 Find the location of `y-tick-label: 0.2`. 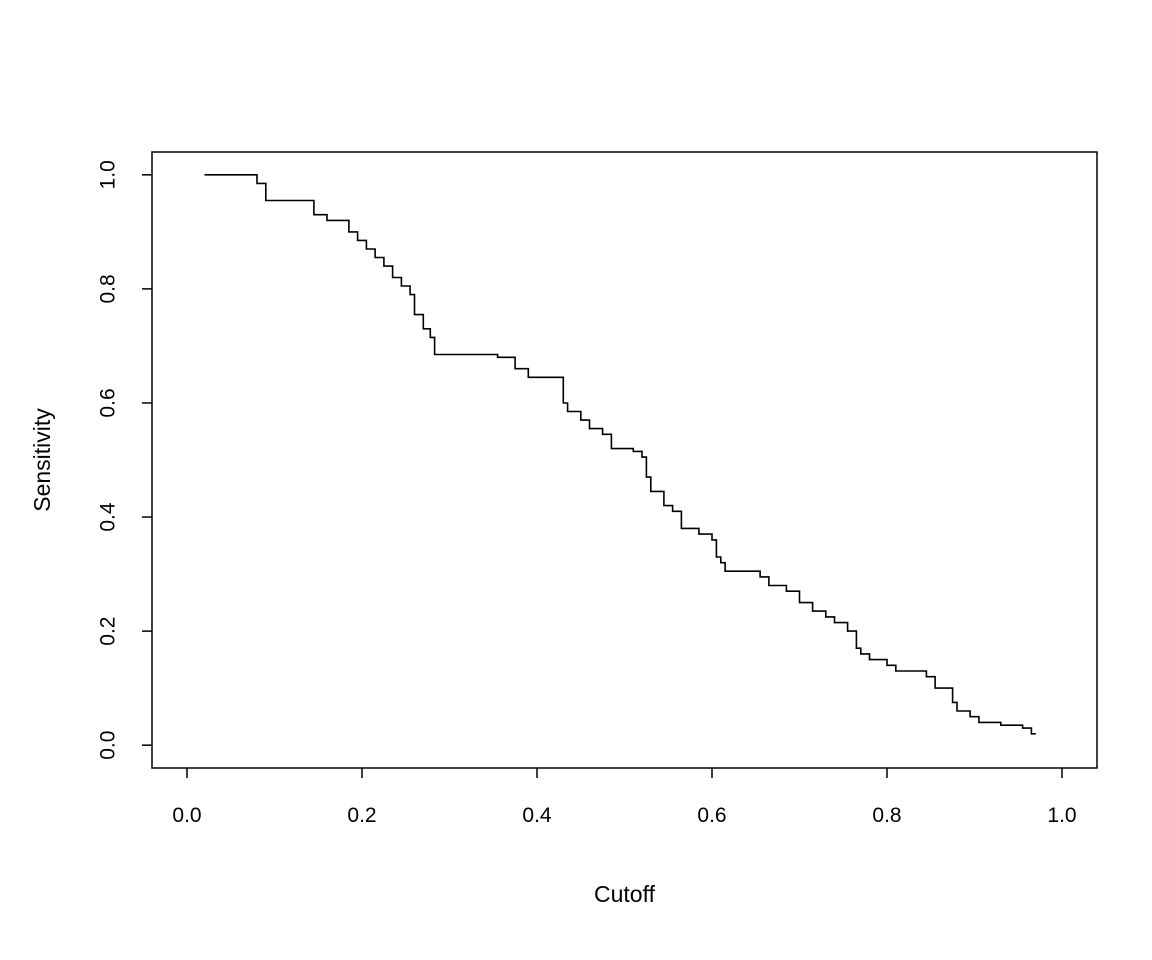

y-tick-label: 0.2 is located at coordinates (108, 631).